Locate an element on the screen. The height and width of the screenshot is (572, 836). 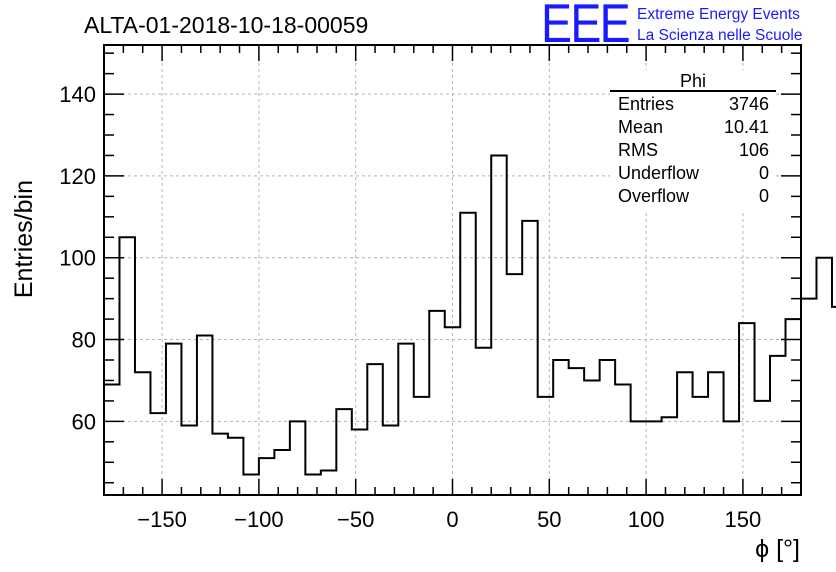
stats-row-label: RMS is located at coordinates (638, 150).